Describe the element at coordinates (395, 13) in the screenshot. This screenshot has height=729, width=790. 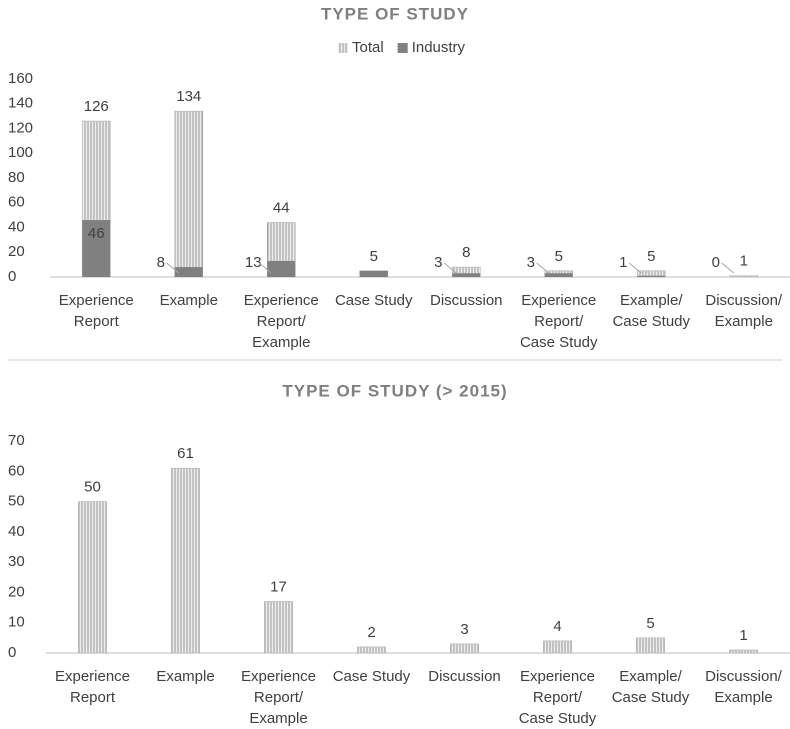
I see `chart-title: TYPE OF STUDY` at that location.